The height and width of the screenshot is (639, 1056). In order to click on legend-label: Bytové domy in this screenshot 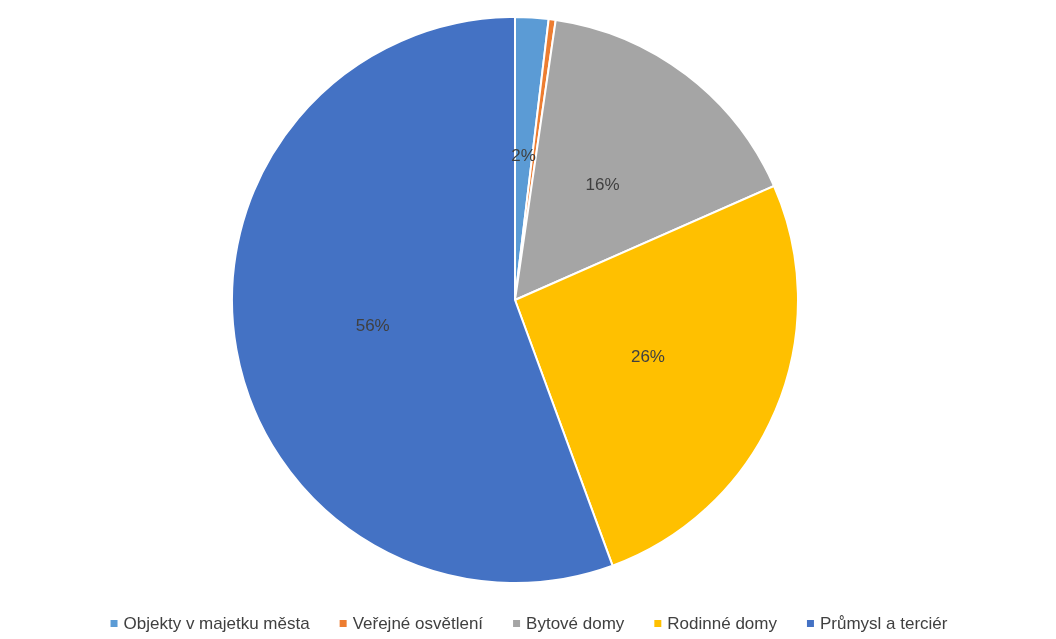, I will do `click(575, 623)`.